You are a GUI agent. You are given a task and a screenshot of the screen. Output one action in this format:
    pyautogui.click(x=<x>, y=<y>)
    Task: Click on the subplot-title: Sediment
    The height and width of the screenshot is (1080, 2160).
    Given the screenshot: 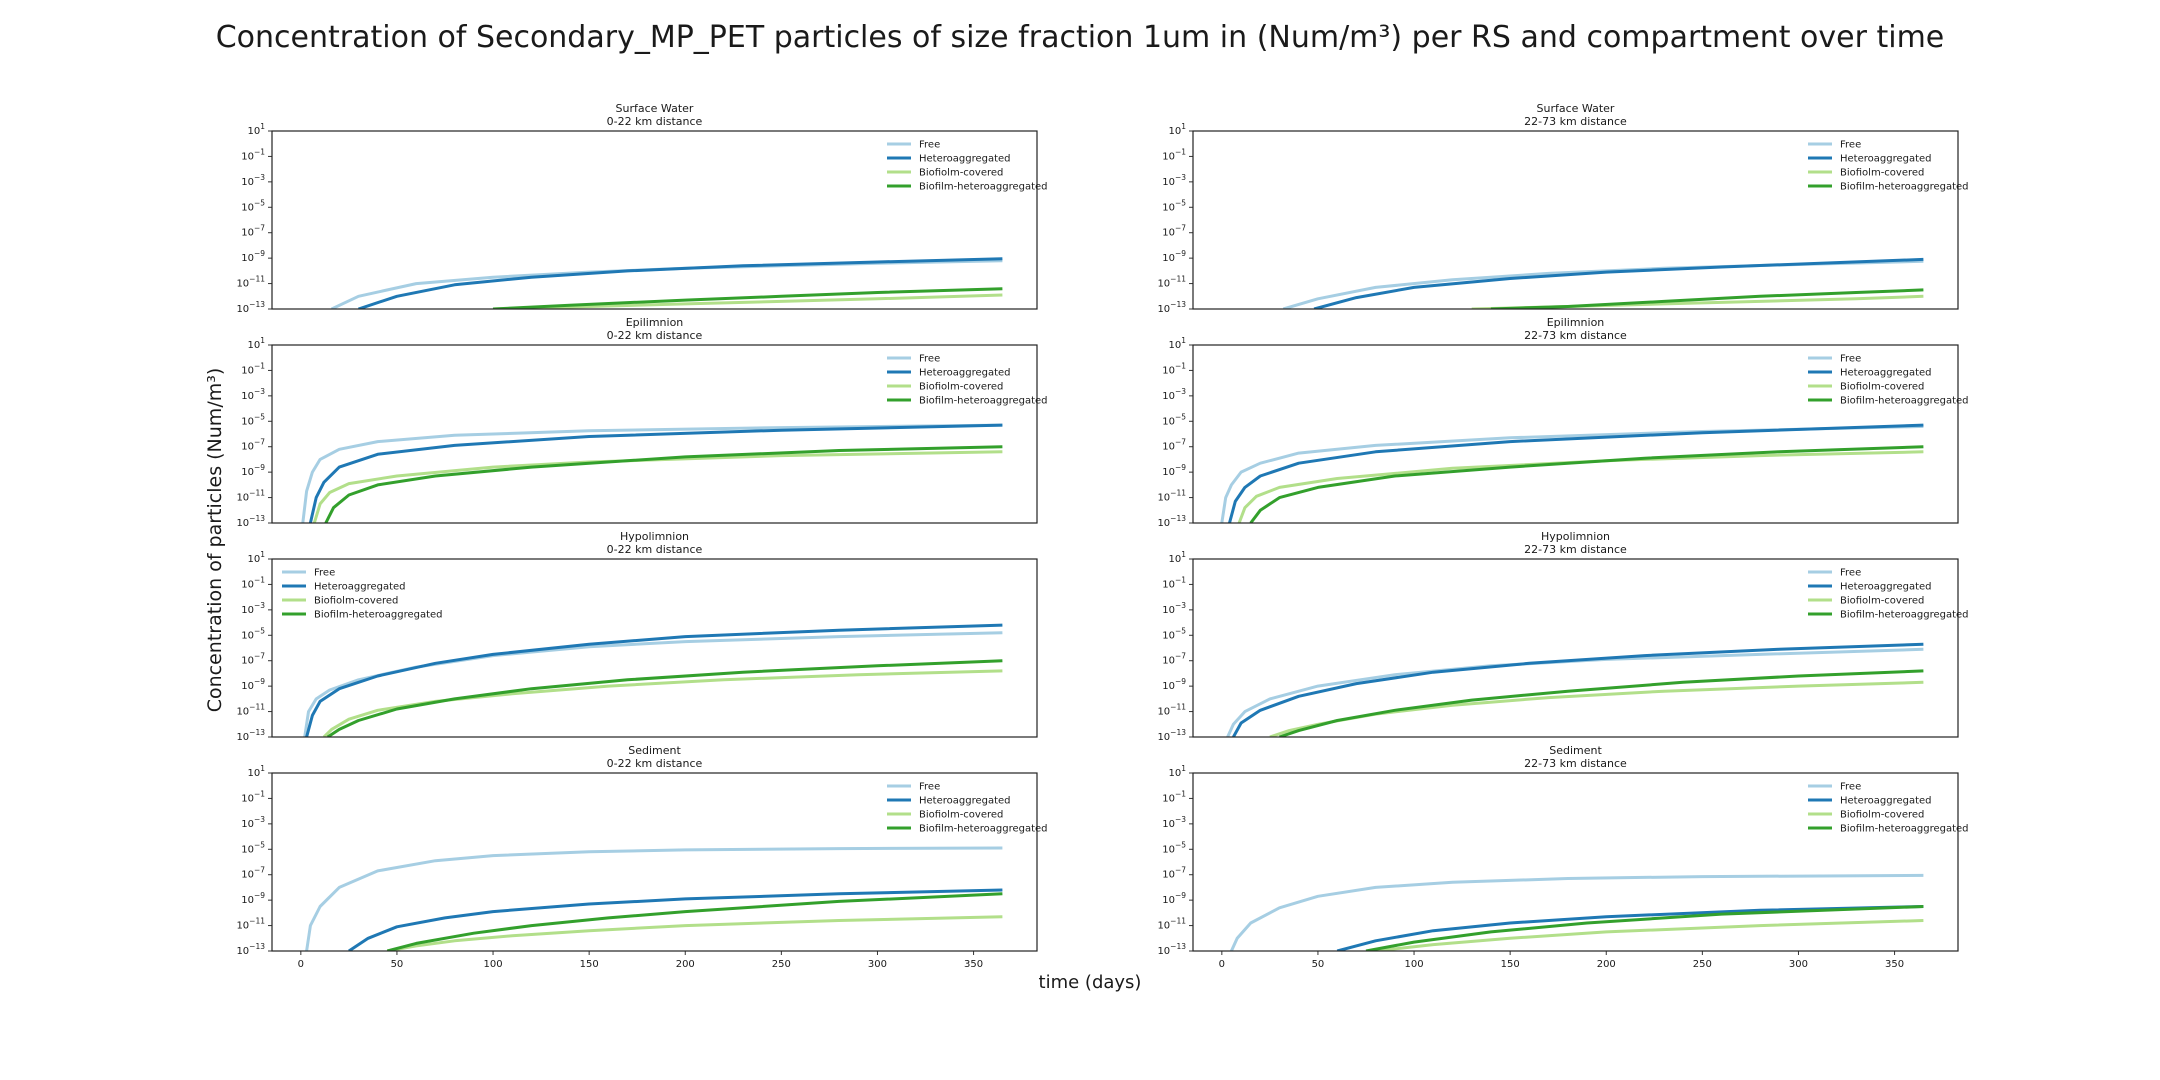 What is the action you would take?
    pyautogui.click(x=1575, y=750)
    